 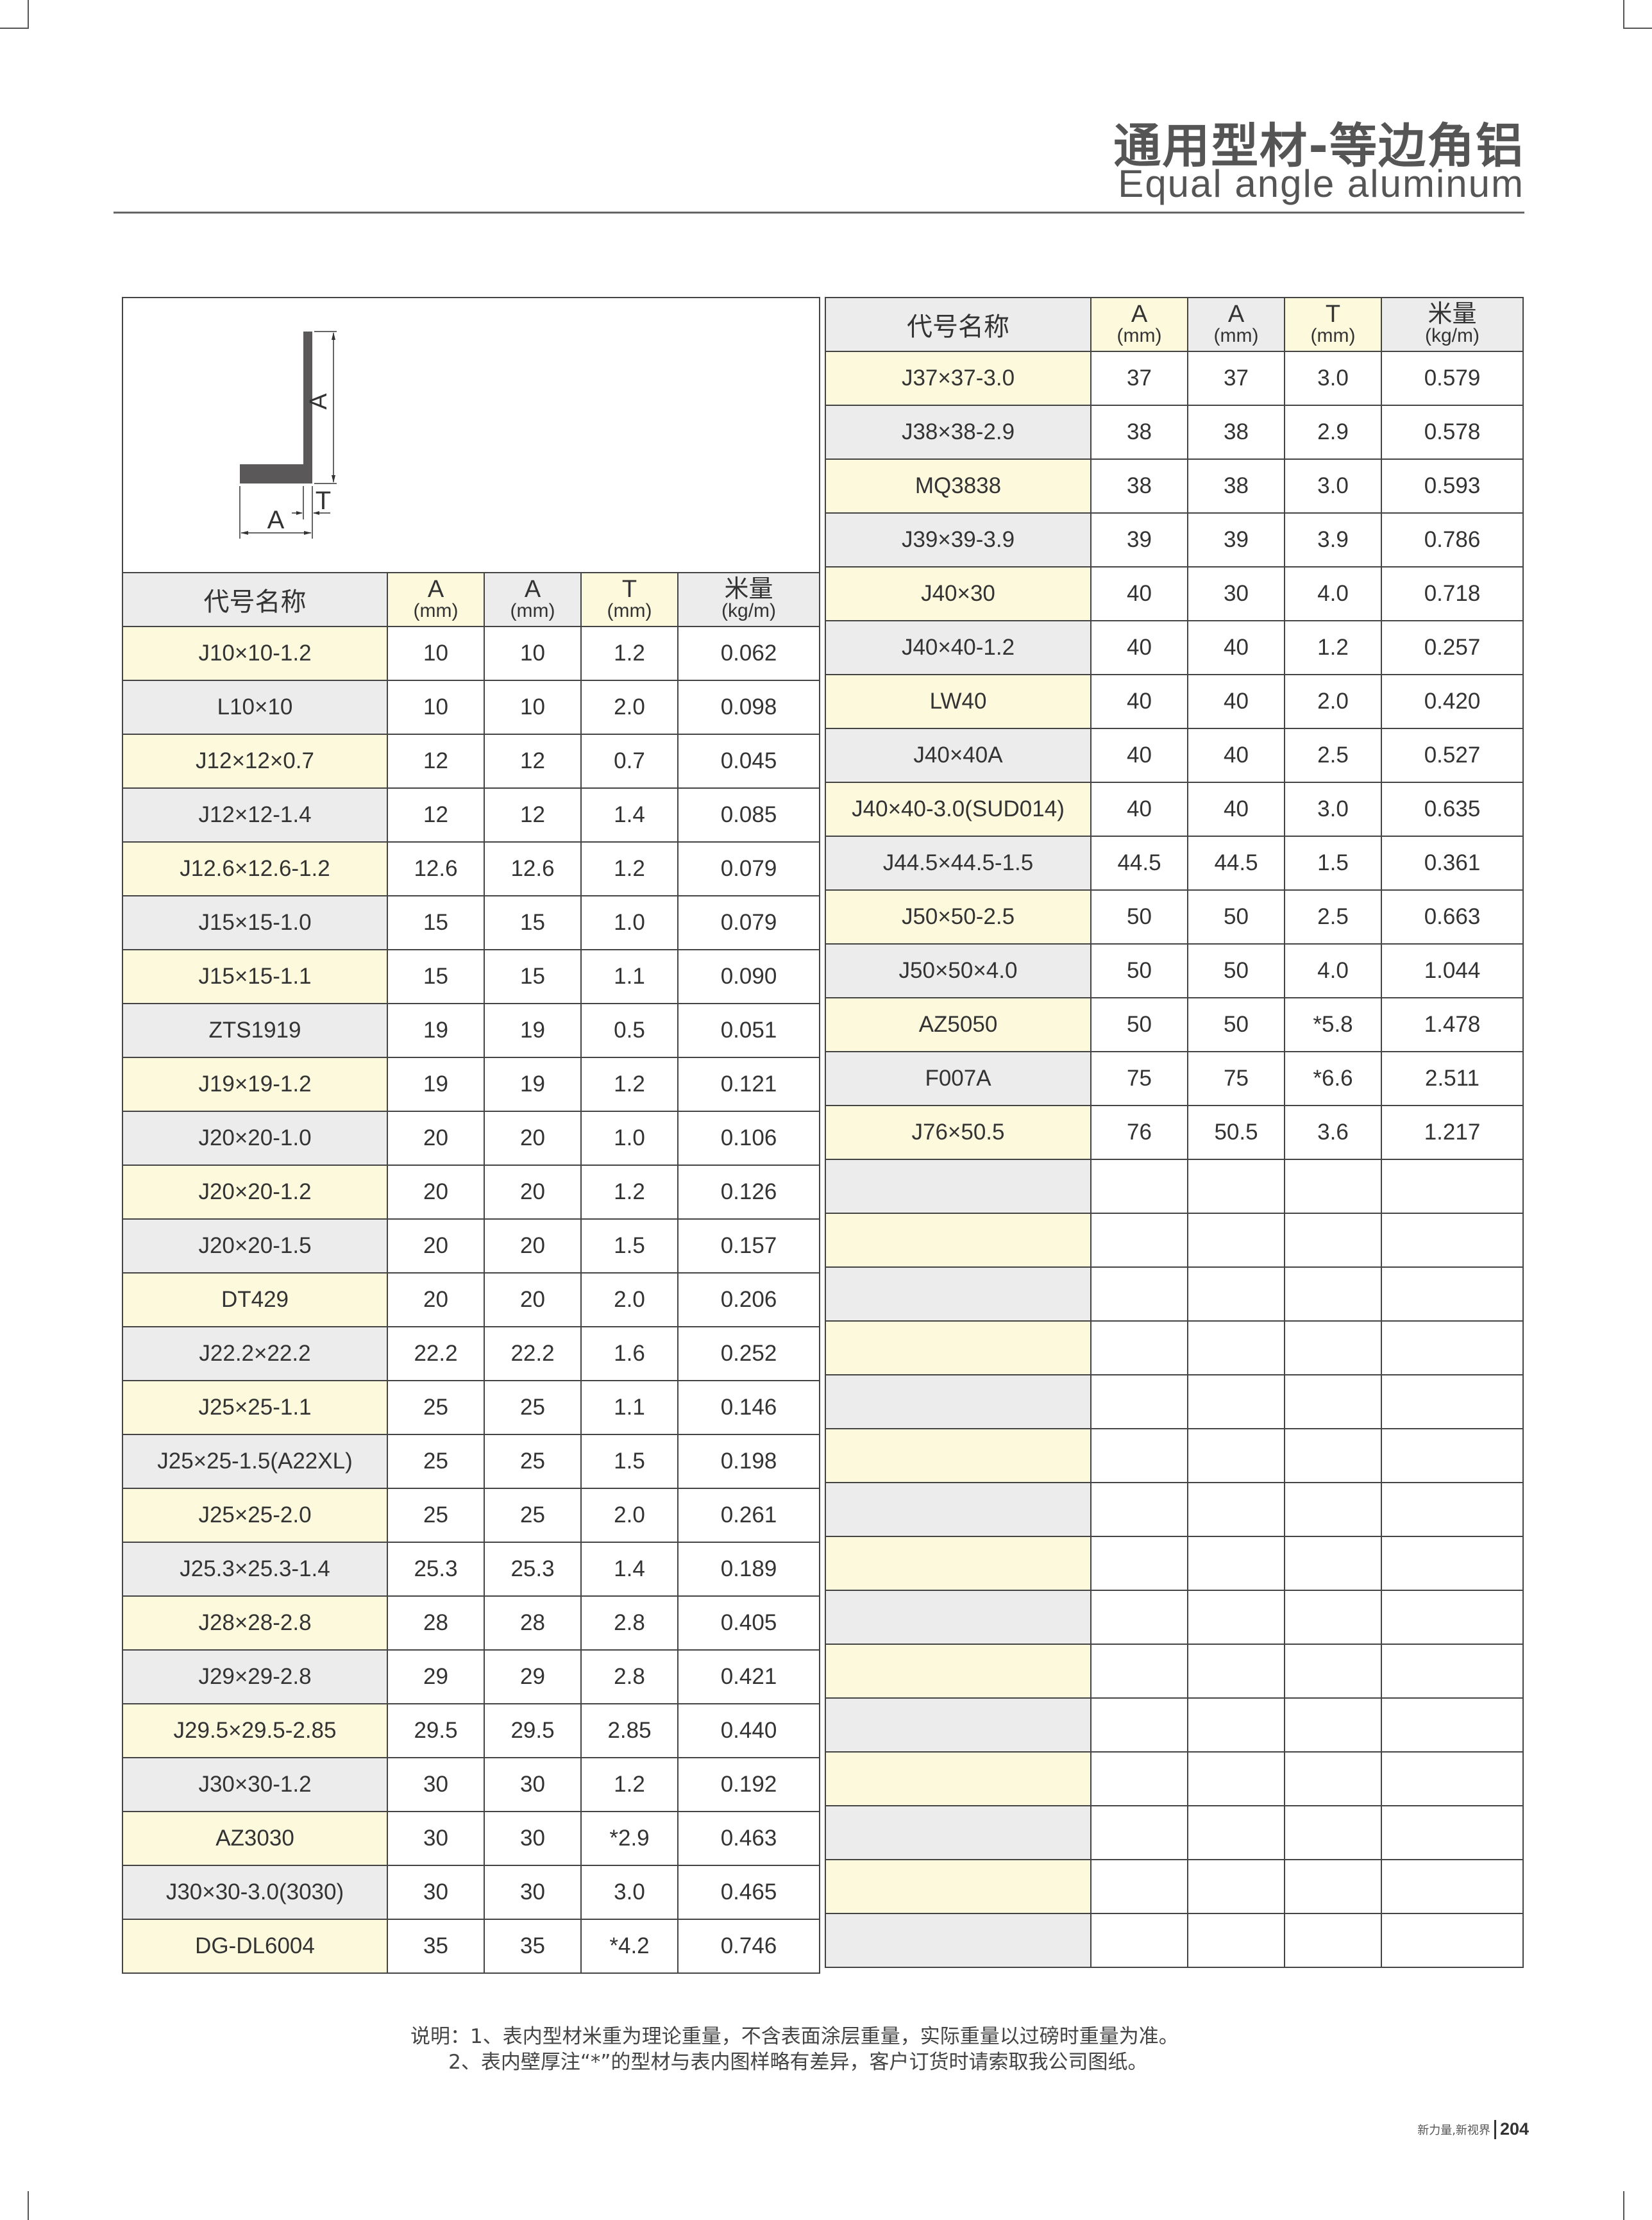 What do you see at coordinates (14, 29) in the screenshot?
I see `crop-mark-top-left-h` at bounding box center [14, 29].